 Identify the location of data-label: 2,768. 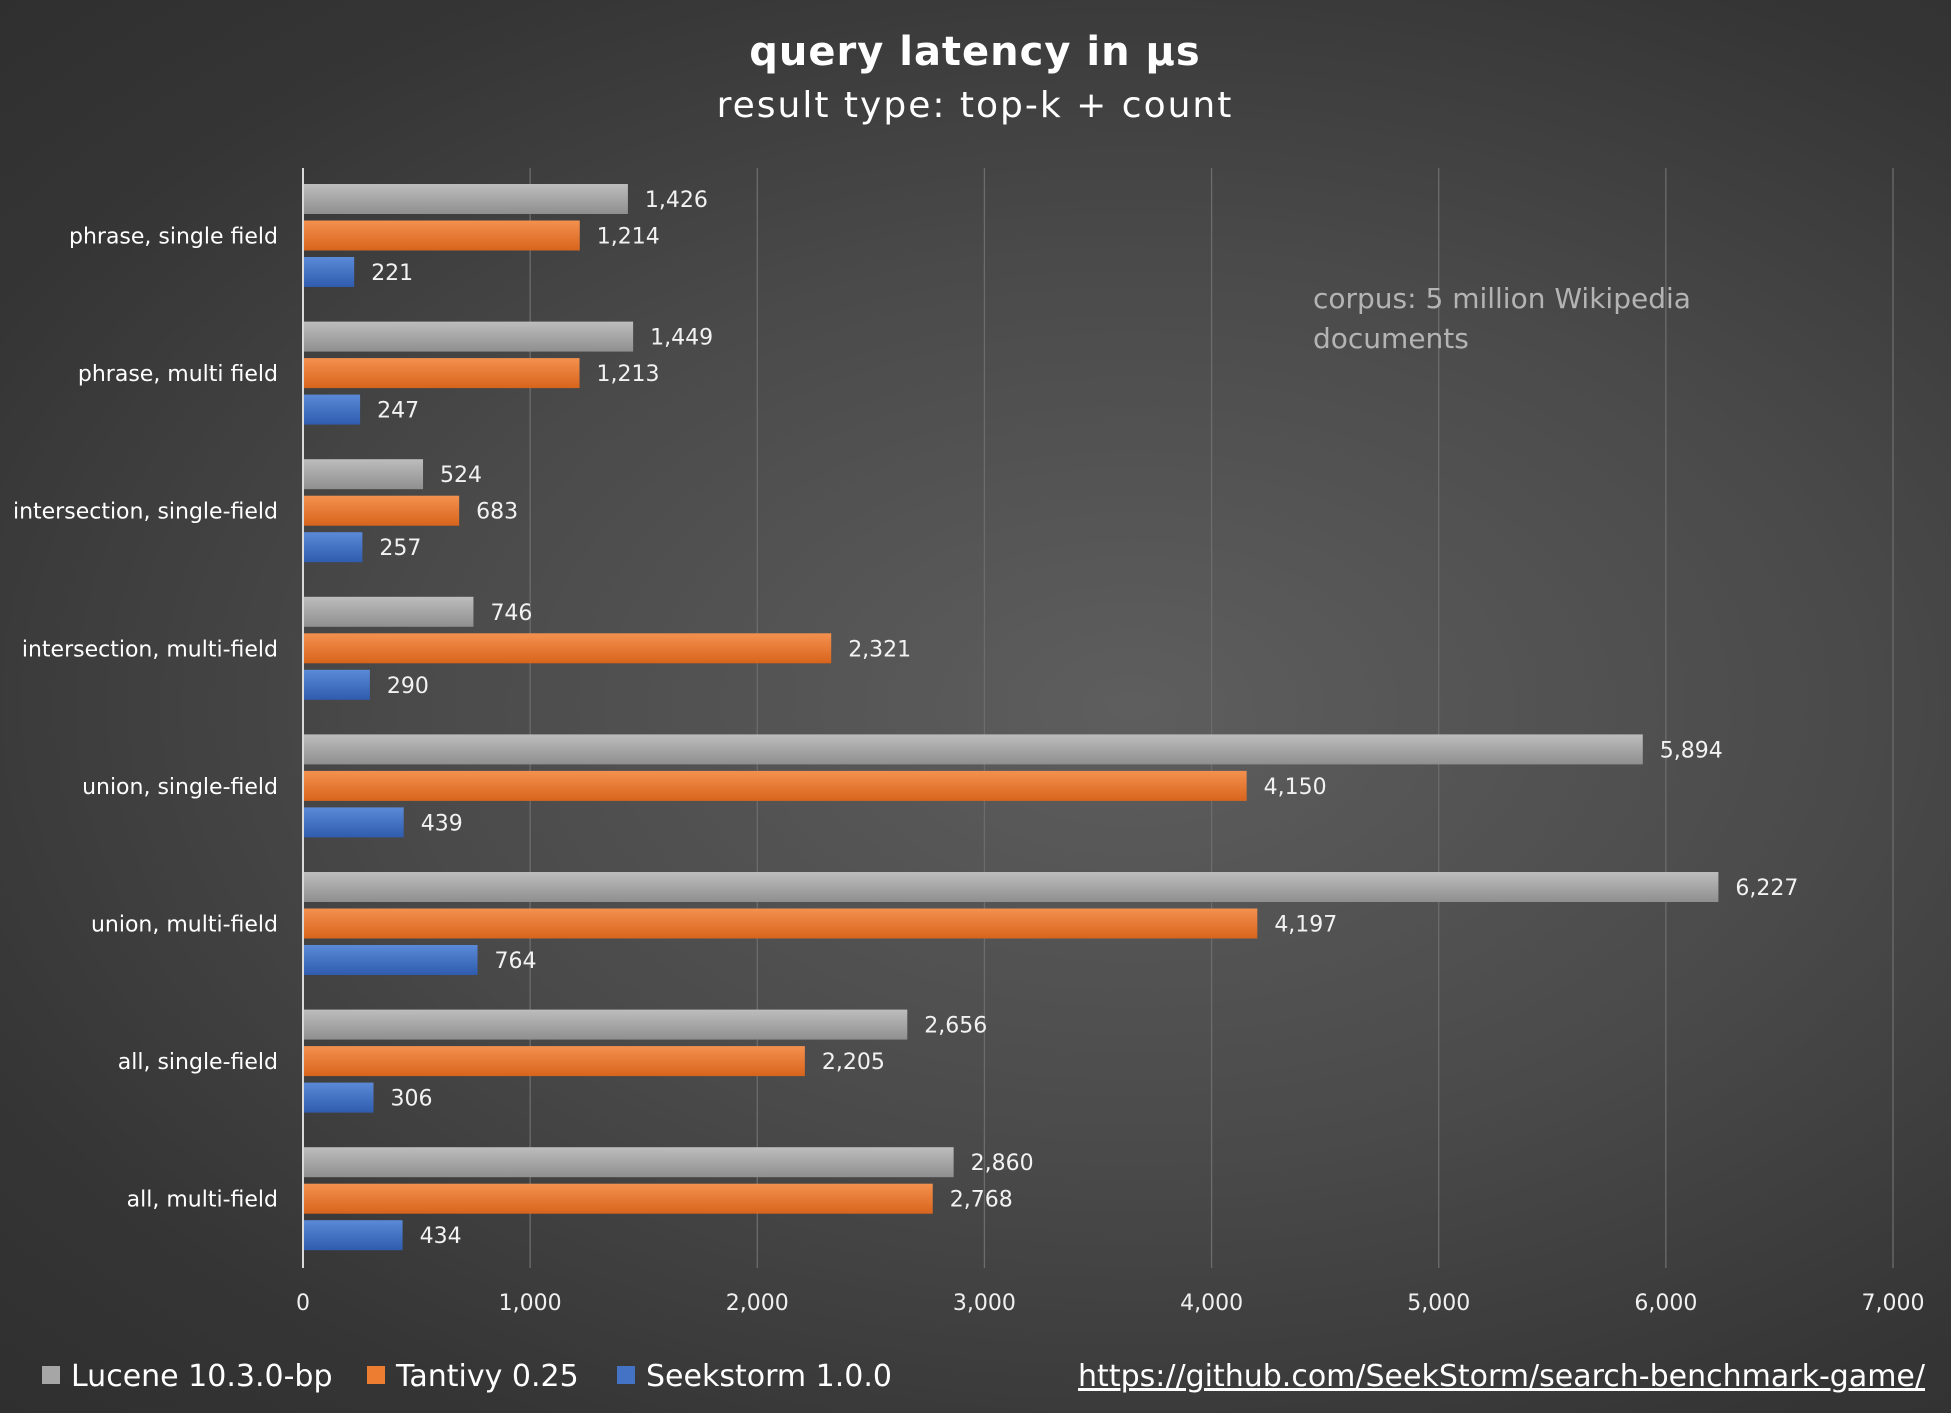
(981, 1200).